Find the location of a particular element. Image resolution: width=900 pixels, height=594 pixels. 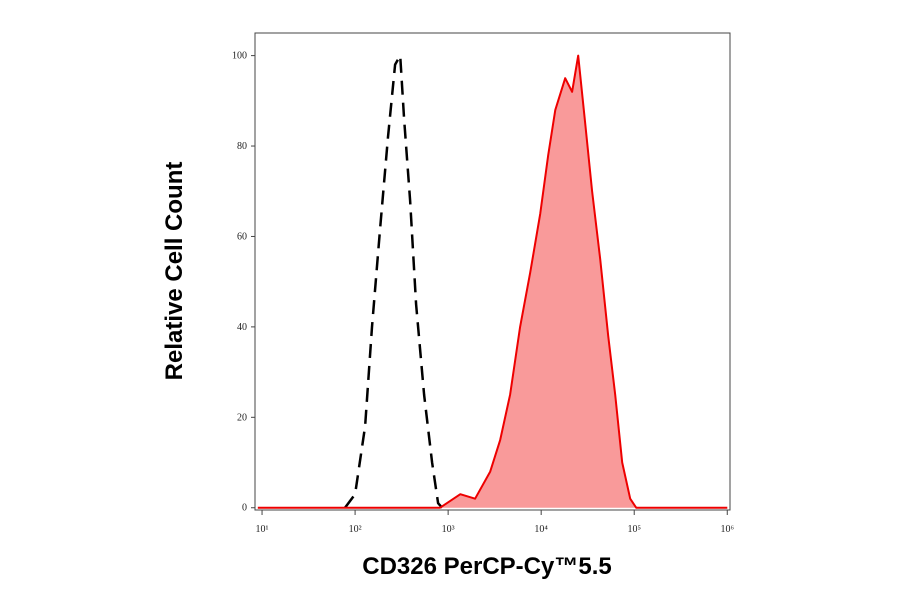

y-tick-label: 60 is located at coordinates (242, 236).